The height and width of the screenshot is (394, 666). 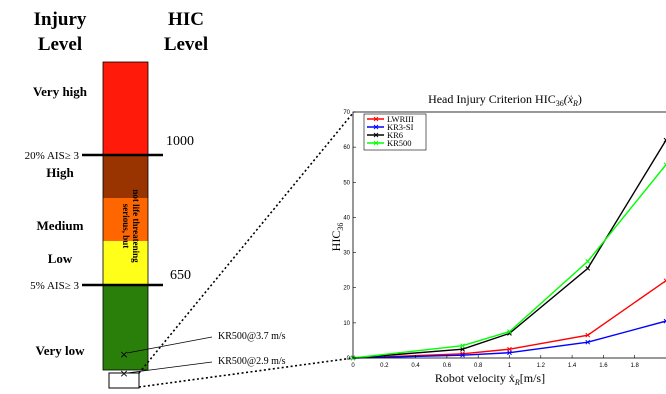 What do you see at coordinates (125, 108) in the screenshot?
I see `level-very-high-band` at bounding box center [125, 108].